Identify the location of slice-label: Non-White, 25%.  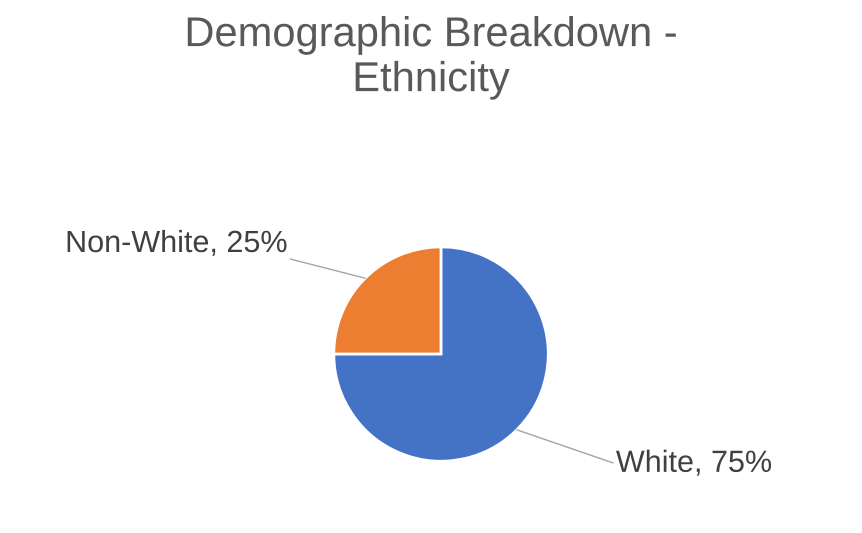
(177, 243).